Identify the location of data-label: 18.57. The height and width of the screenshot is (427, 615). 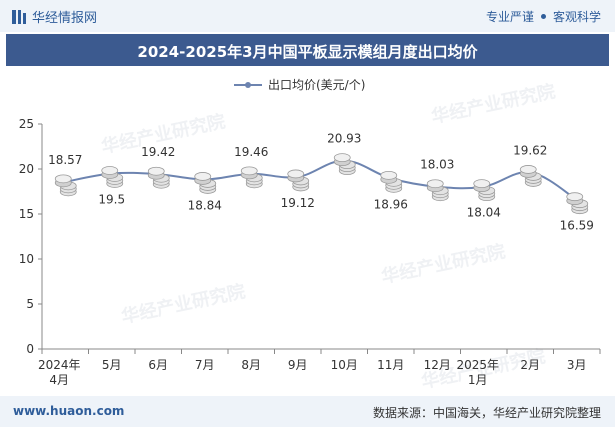
(65, 160).